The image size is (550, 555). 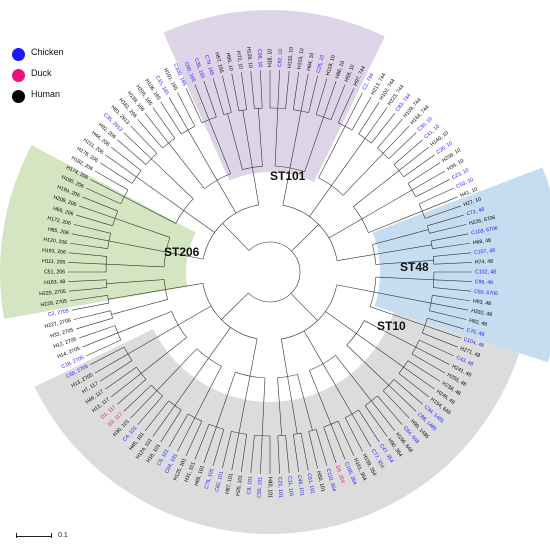 What do you see at coordinates (52, 98) in the screenshot?
I see `legend-item-human: Human` at bounding box center [52, 98].